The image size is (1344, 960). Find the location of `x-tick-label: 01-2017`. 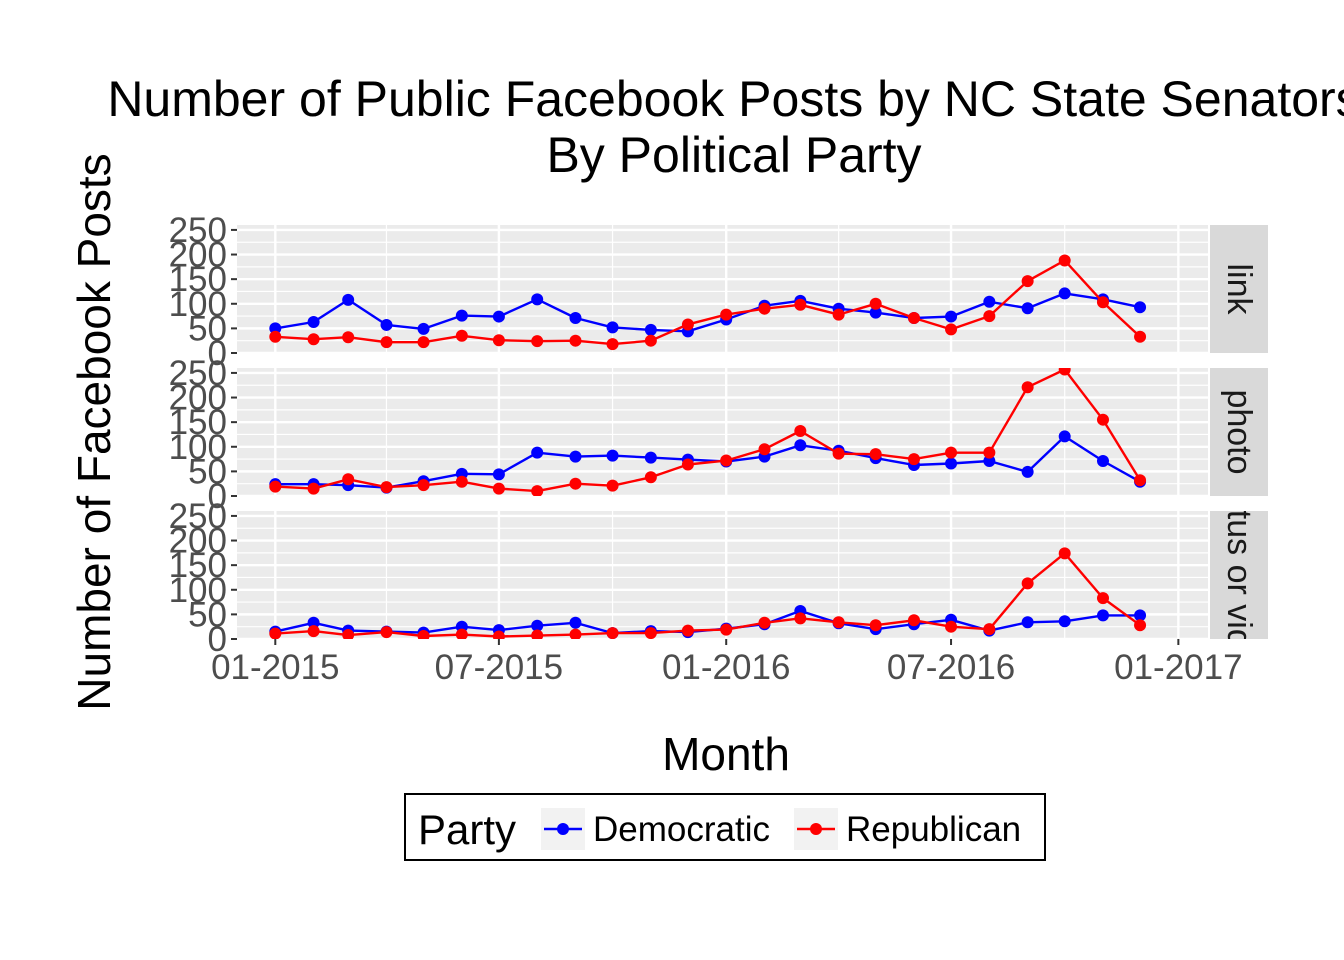

x-tick-label: 01-2017 is located at coordinates (1178, 667).